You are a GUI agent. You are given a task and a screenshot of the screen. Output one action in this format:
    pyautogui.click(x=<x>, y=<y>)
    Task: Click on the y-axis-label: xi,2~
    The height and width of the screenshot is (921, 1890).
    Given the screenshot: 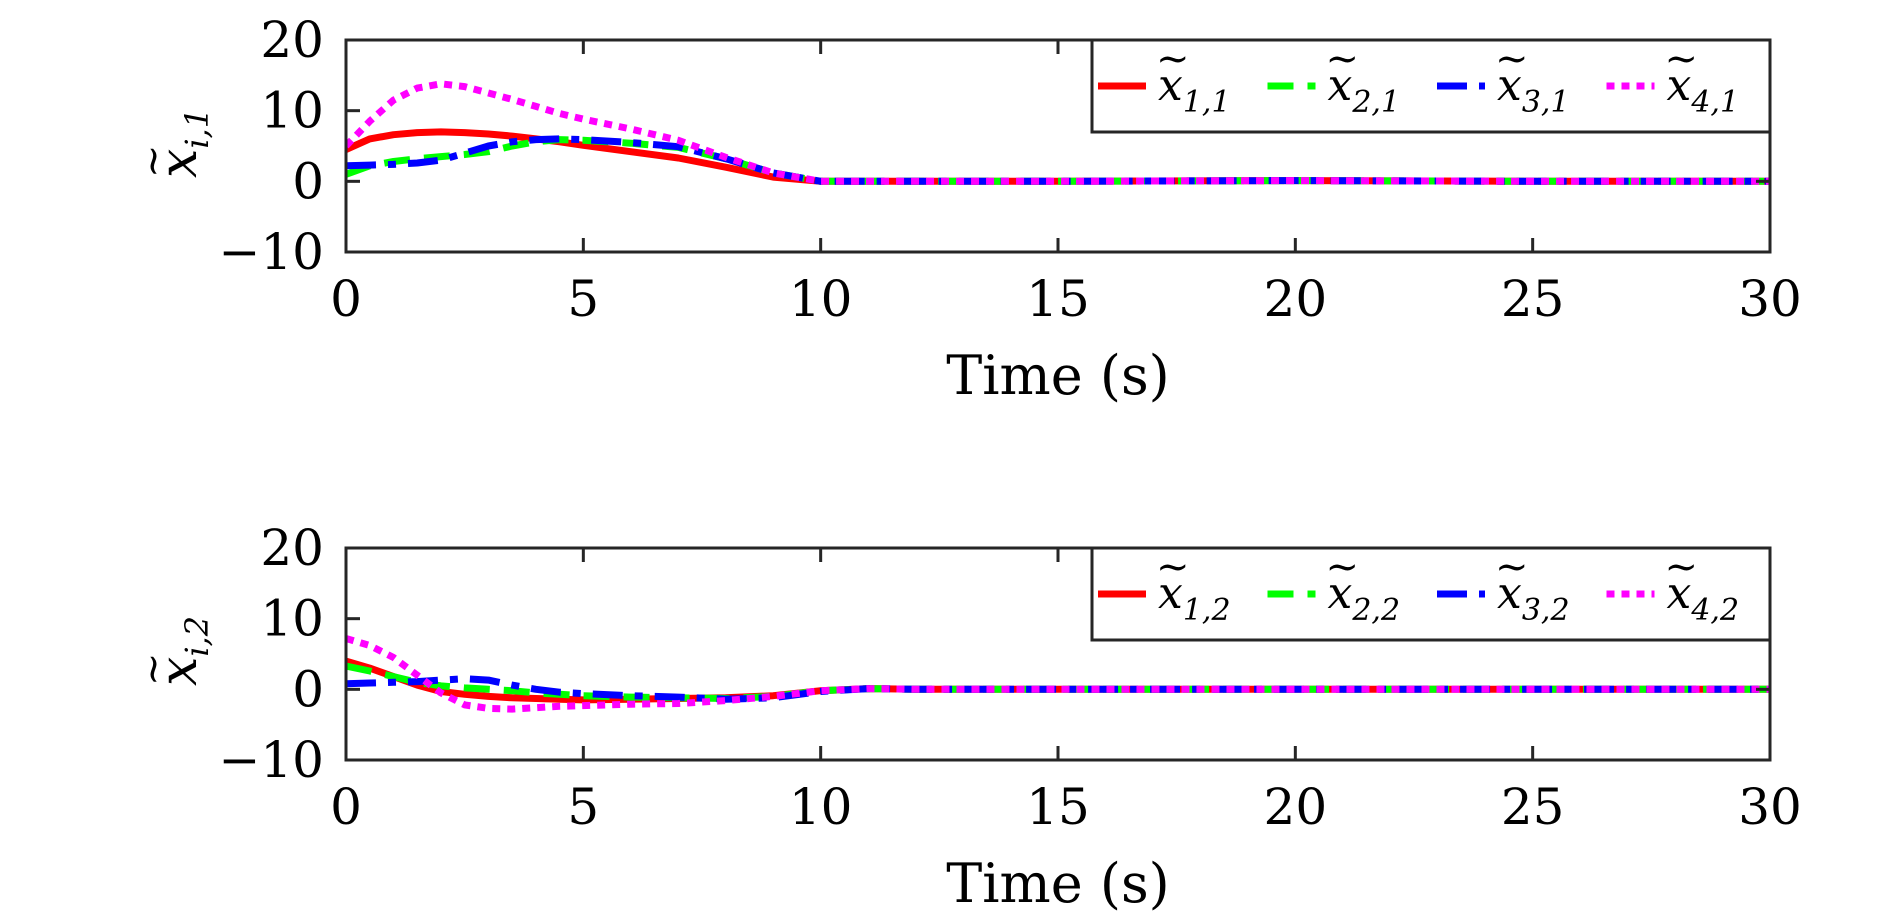 What is the action you would take?
    pyautogui.click(x=173, y=651)
    